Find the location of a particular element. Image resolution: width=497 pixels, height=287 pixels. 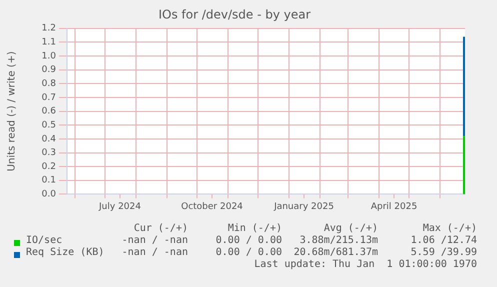

y-tick-label: 0.8 is located at coordinates (49, 84).